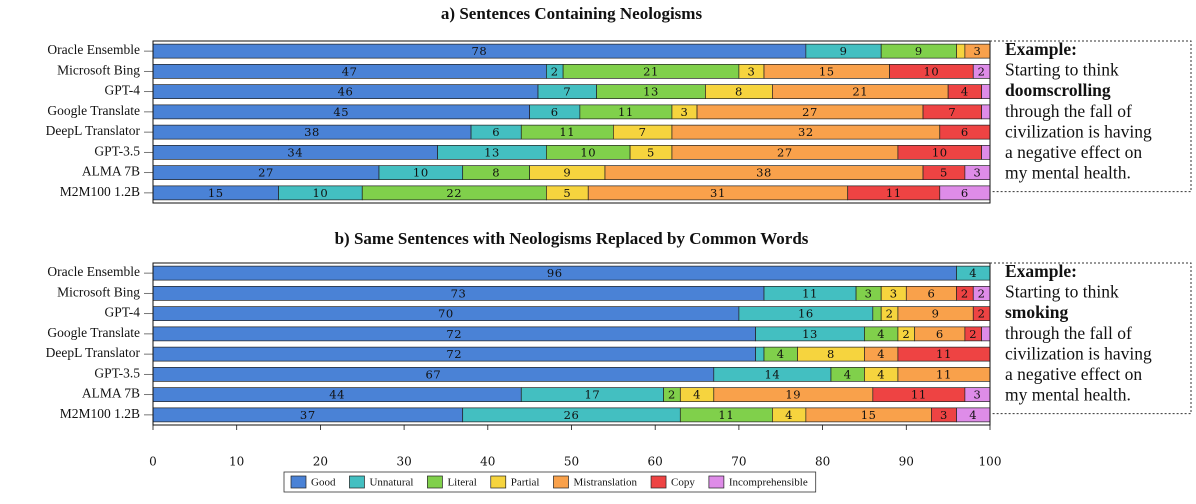 The width and height of the screenshot is (1196, 504). What do you see at coordinates (768, 483) in the screenshot?
I see `legend-label: Incomprehensible` at bounding box center [768, 483].